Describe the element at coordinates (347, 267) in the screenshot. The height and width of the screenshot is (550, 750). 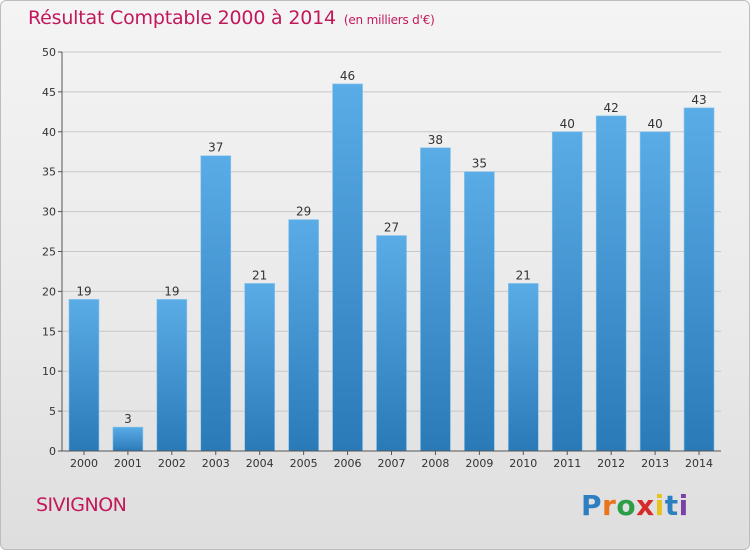
I see `bar-2006` at that location.